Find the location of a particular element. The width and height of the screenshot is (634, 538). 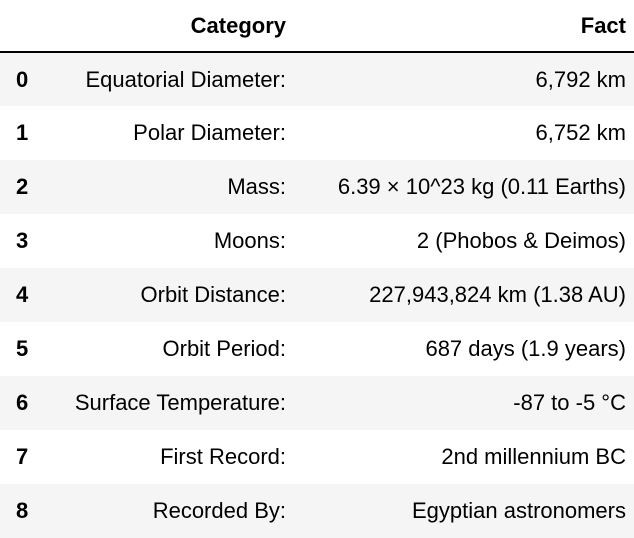

fact-cell: 6.39 × 10^23 kg (0.11 Earths) is located at coordinates (481, 186).